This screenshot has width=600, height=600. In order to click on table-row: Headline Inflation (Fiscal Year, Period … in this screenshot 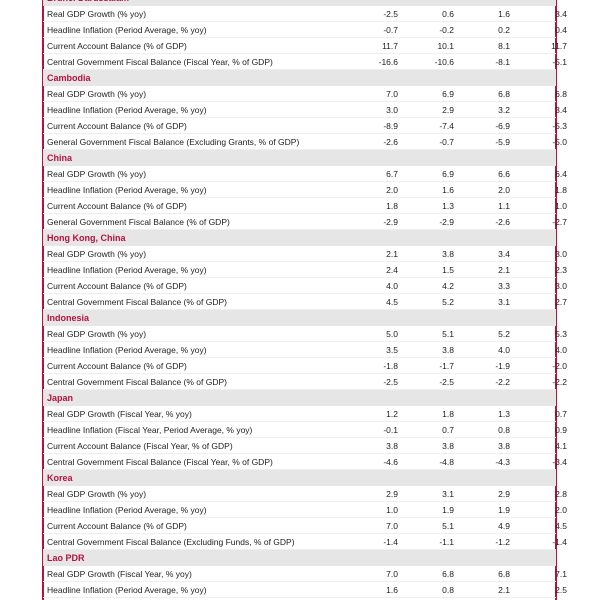, I will do `click(305, 430)`.